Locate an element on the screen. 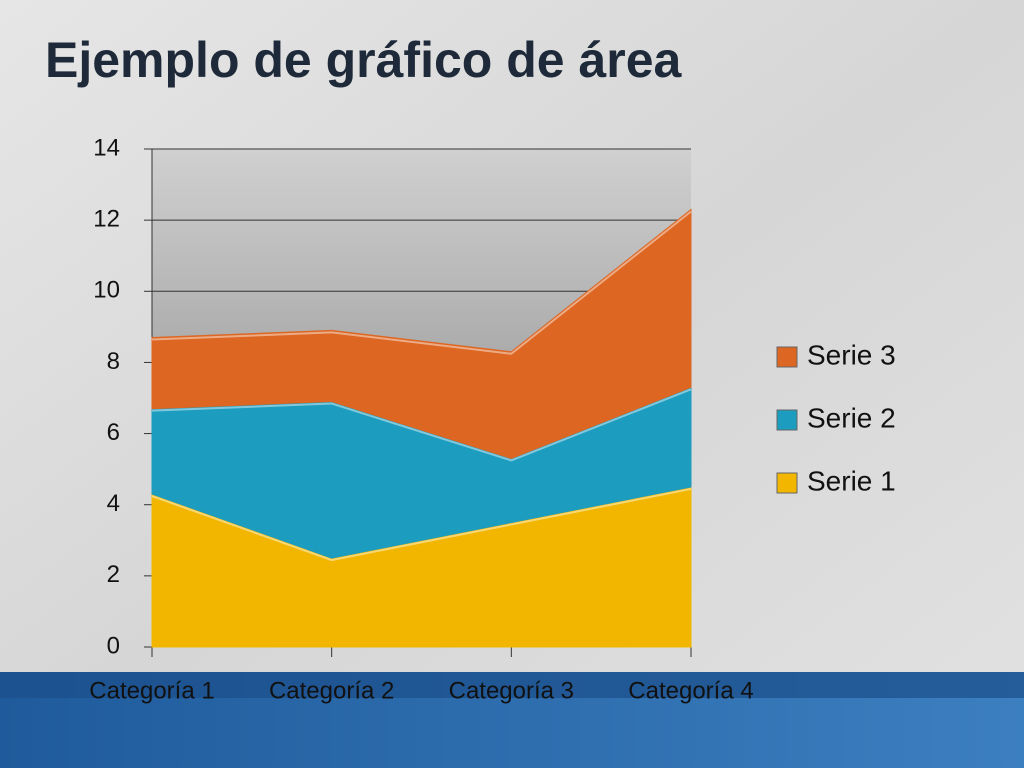 Image resolution: width=1024 pixels, height=773 pixels. x-tick-label: Categoría 3 is located at coordinates (511, 690).